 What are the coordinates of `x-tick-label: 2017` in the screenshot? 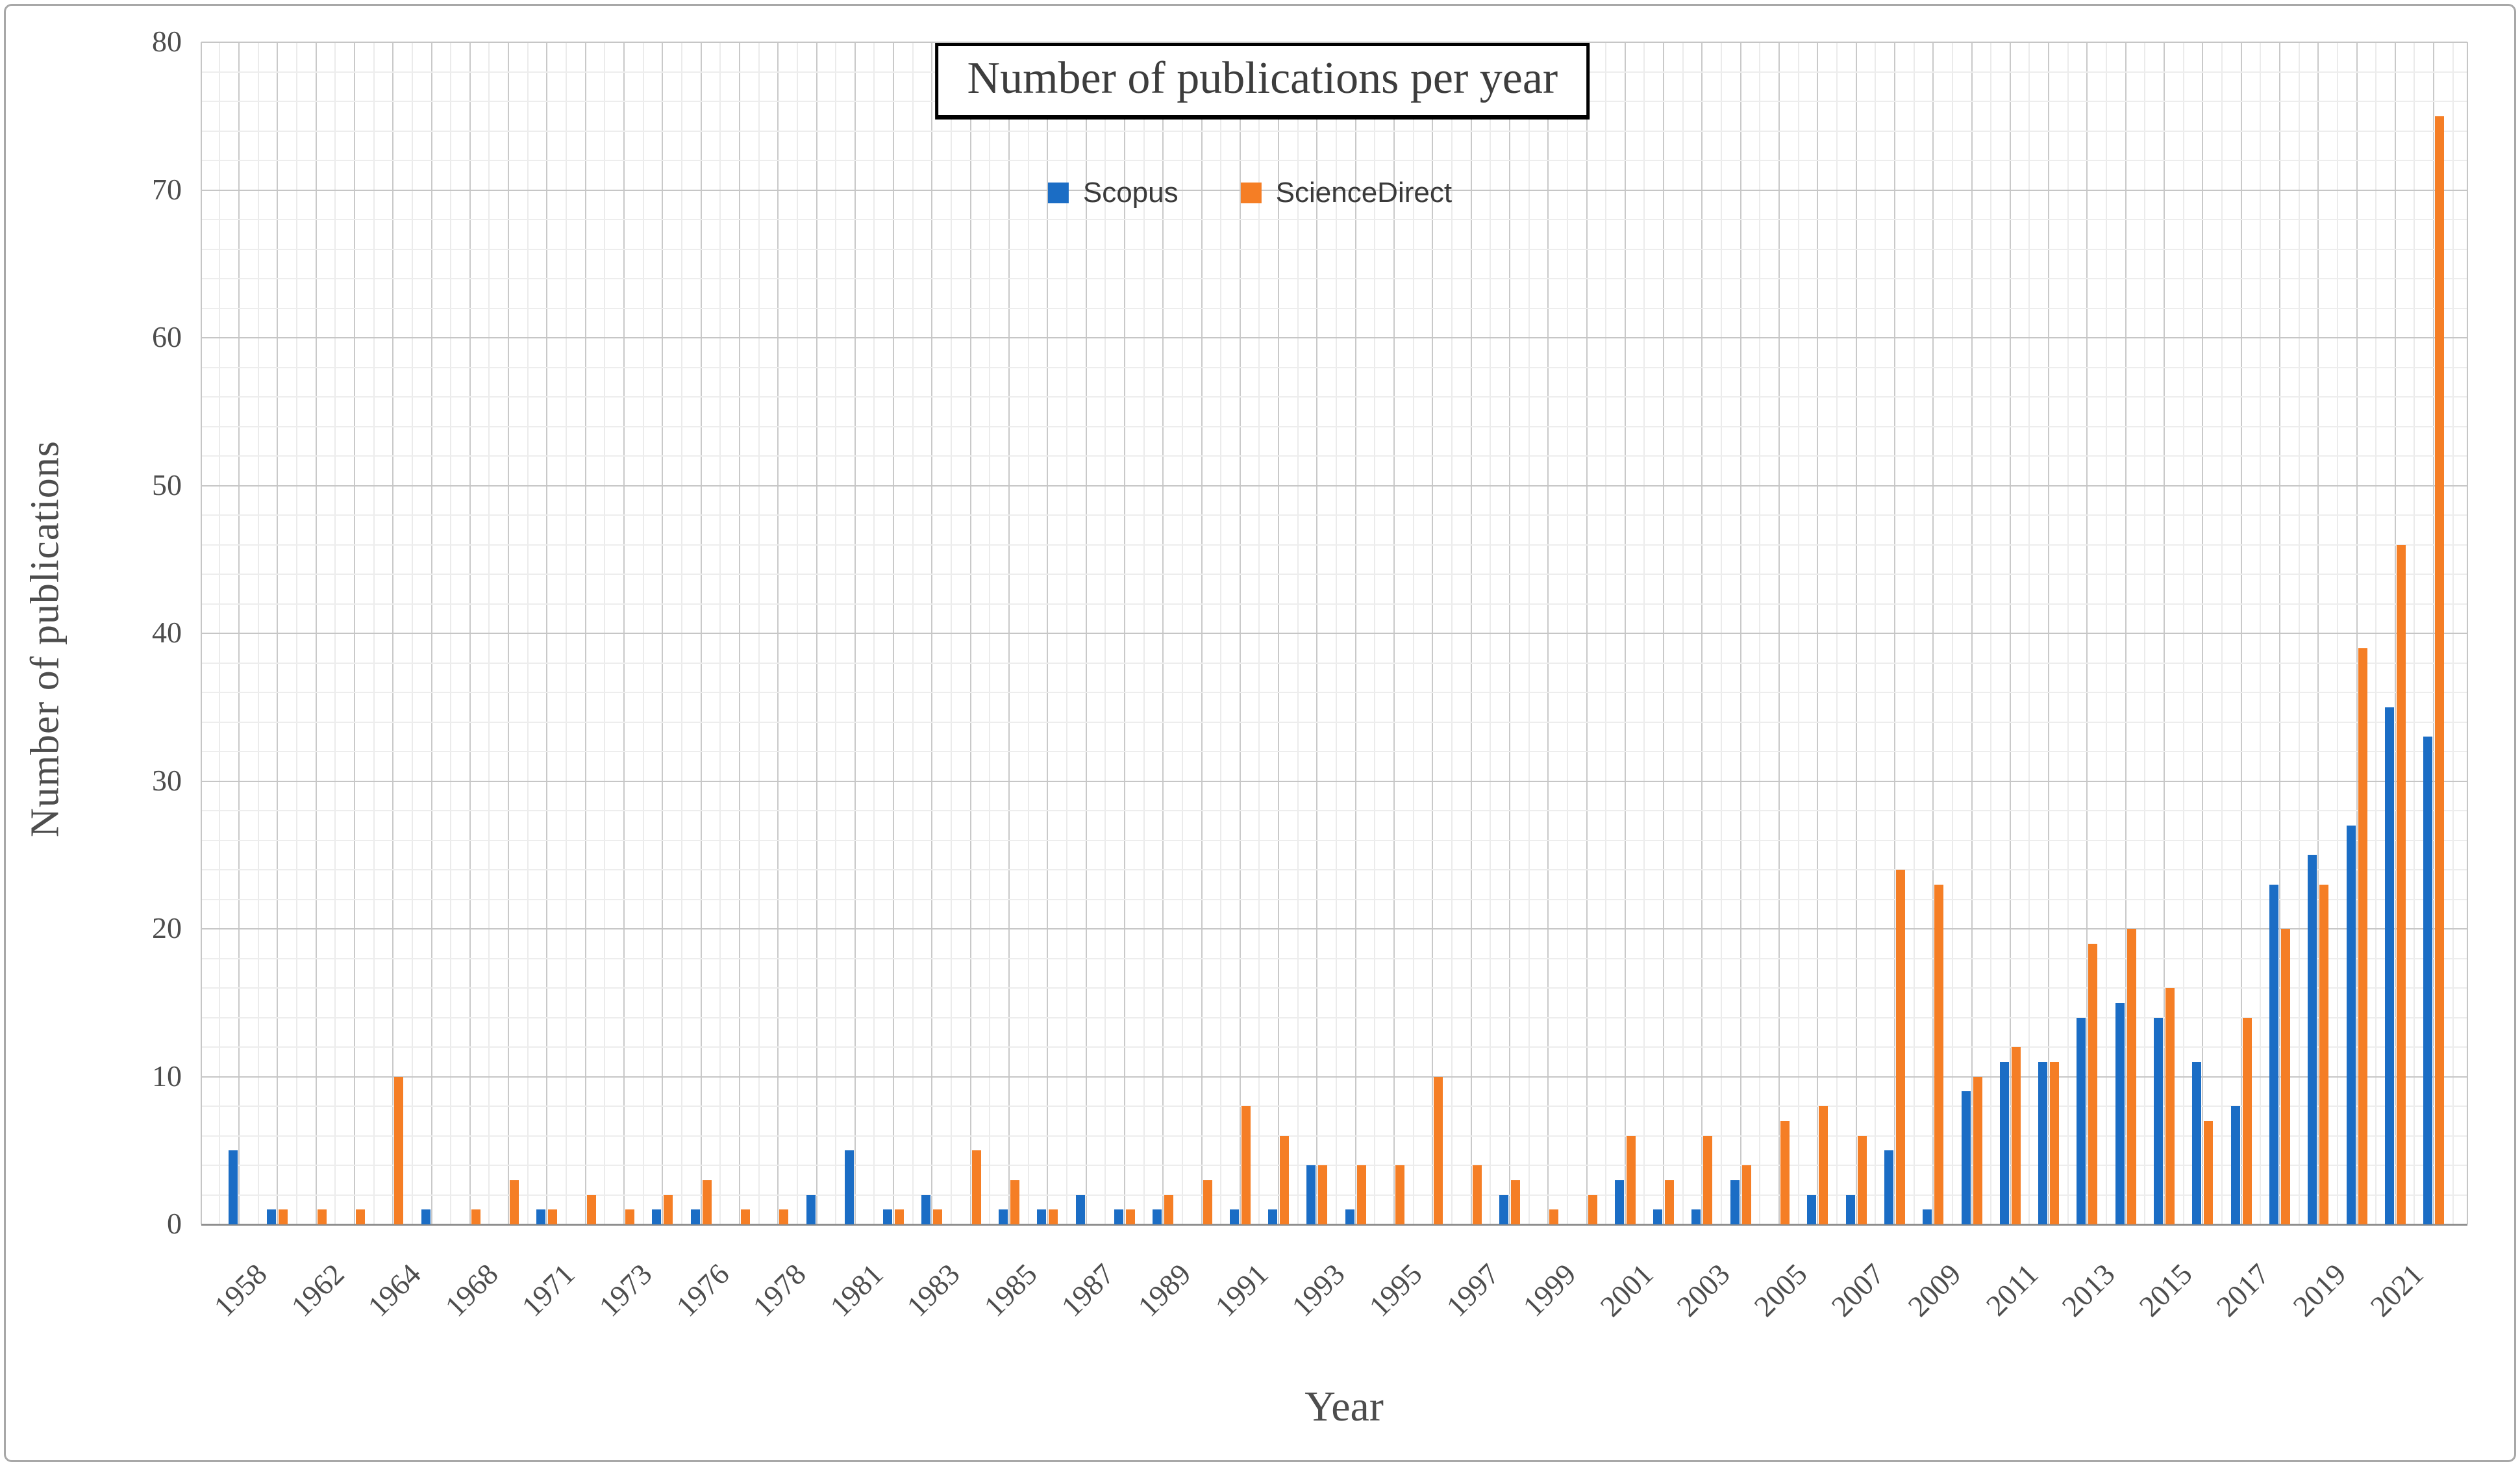 It's located at (2243, 1290).